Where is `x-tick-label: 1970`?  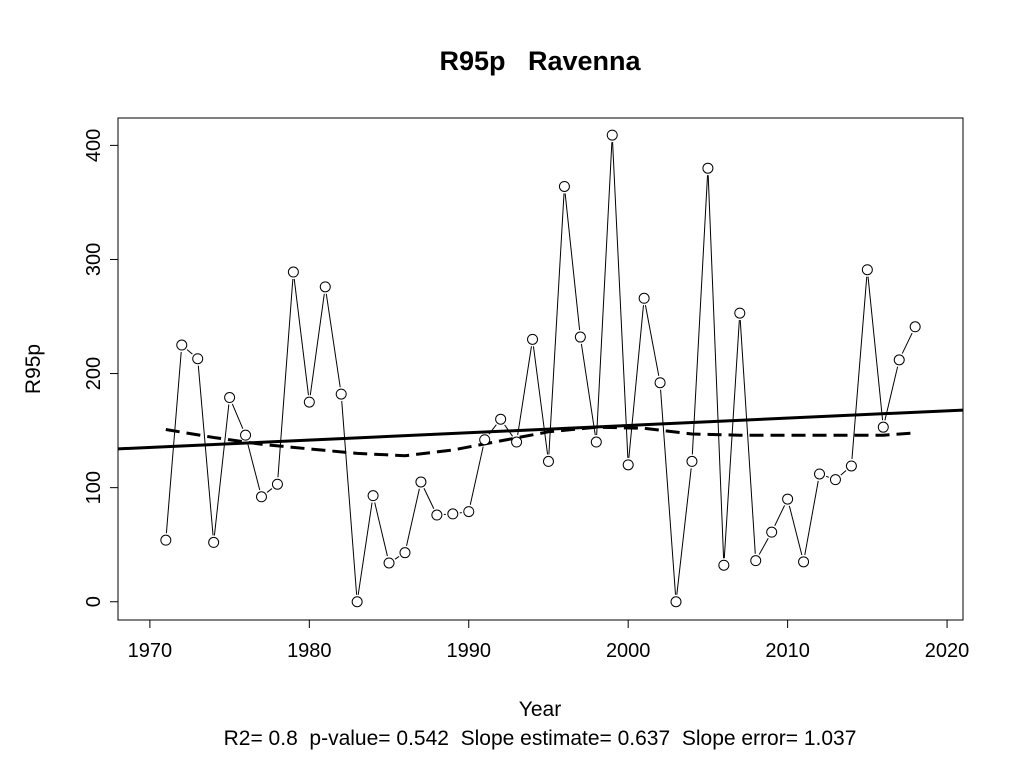
x-tick-label: 1970 is located at coordinates (150, 651).